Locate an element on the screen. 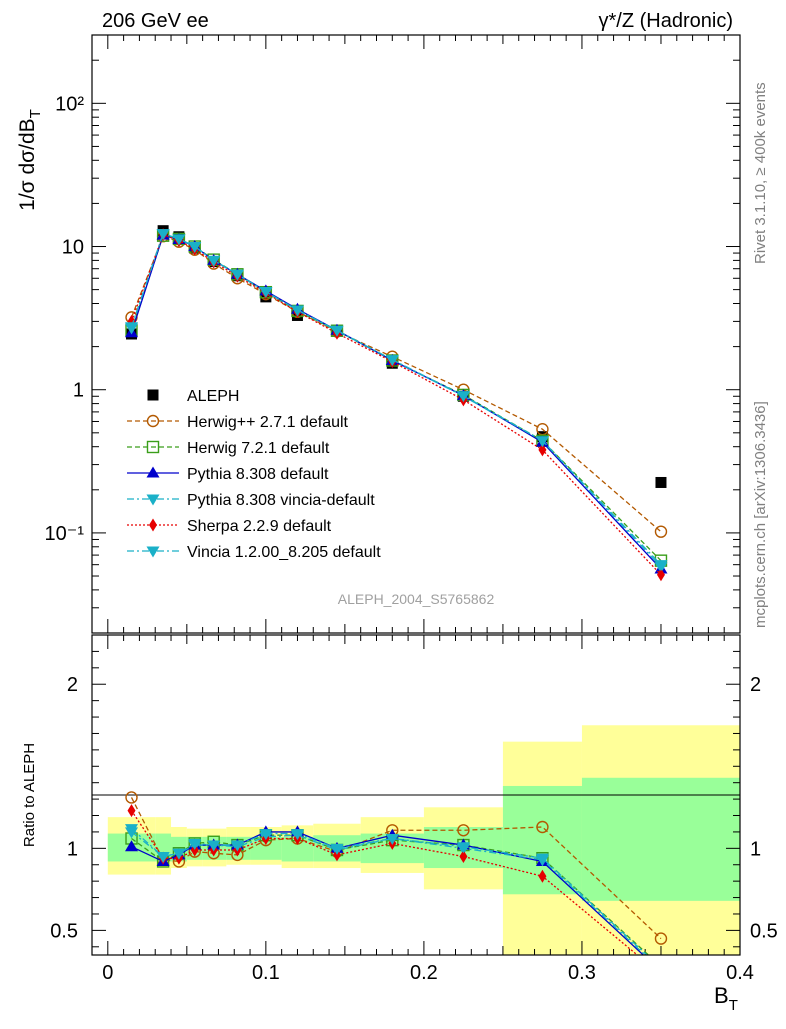  legend-entry: Vincia 1.2.00_8.205 default is located at coordinates (254, 552).